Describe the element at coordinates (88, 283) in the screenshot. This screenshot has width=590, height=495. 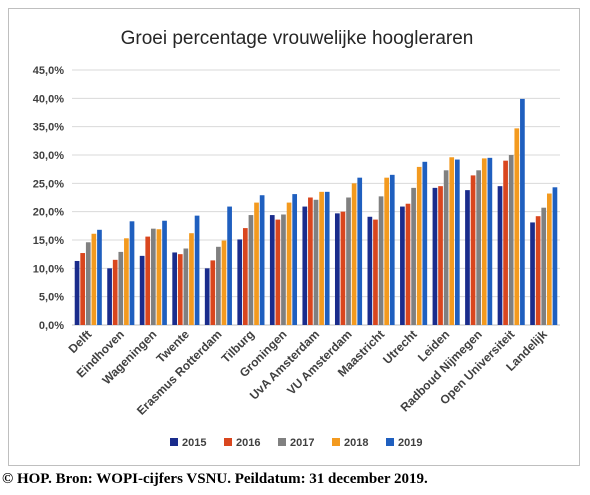
I see `bar-2017-delft` at that location.